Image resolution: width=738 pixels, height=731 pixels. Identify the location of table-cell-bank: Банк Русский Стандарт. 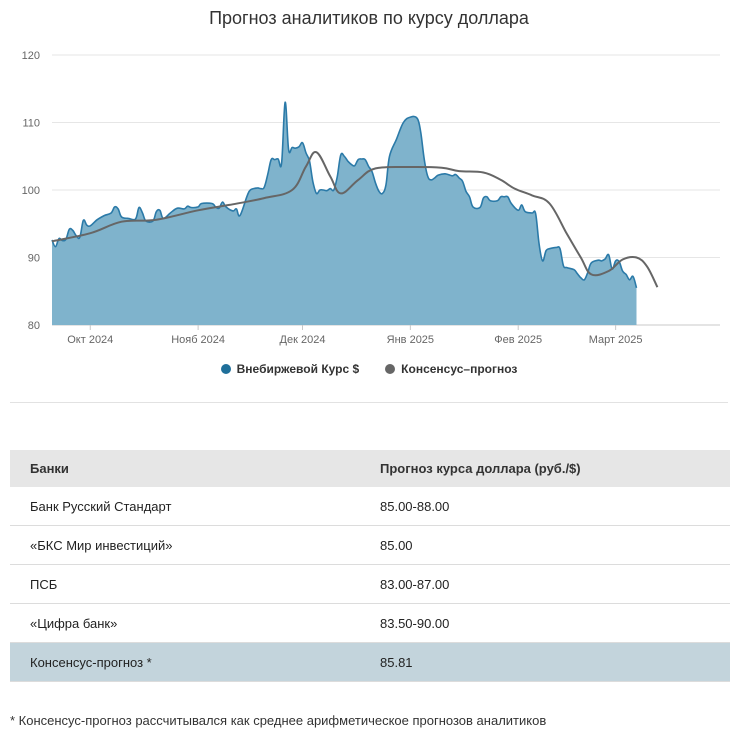
(185, 506).